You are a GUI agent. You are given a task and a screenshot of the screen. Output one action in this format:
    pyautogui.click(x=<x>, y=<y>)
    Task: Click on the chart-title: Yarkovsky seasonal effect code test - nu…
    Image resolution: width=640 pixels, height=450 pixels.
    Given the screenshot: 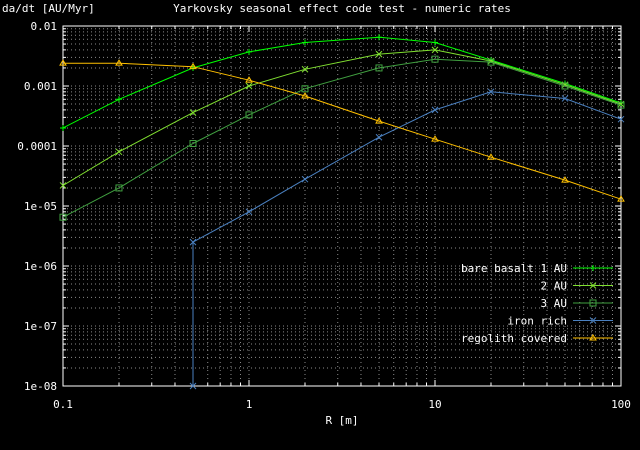 What is the action you would take?
    pyautogui.click(x=342, y=8)
    